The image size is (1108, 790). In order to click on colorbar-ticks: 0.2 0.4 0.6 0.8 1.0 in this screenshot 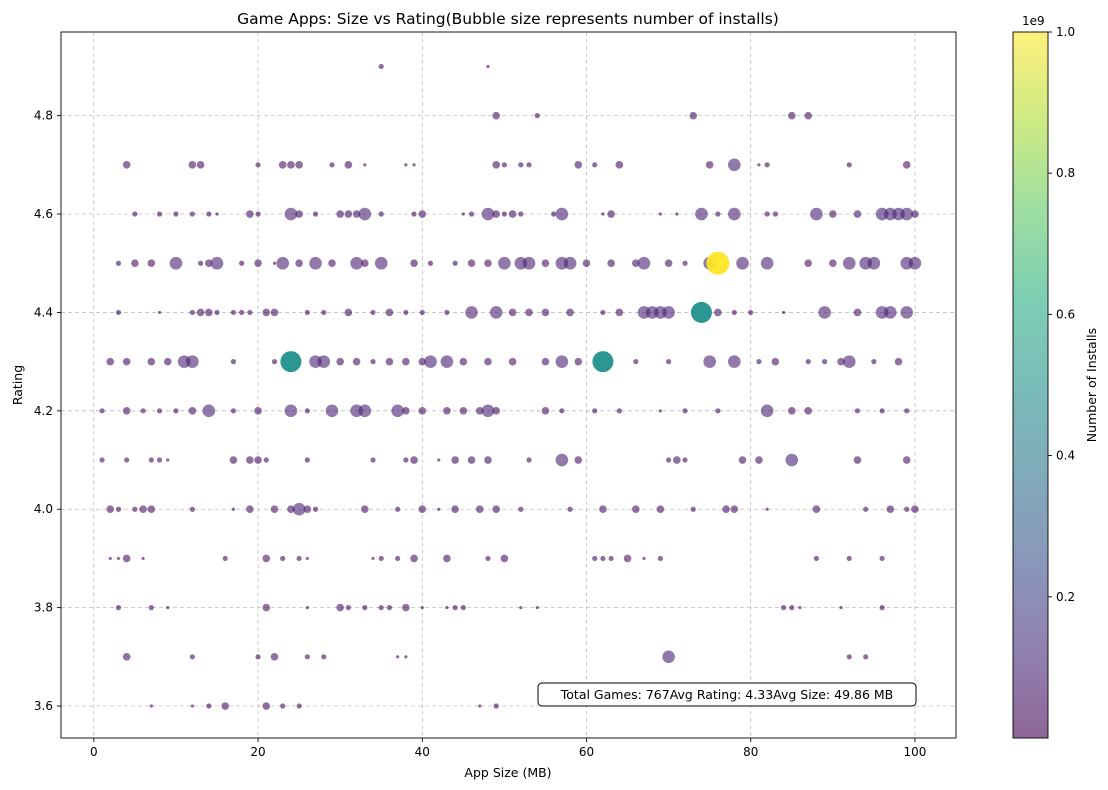, I will do `click(1061, 314)`.